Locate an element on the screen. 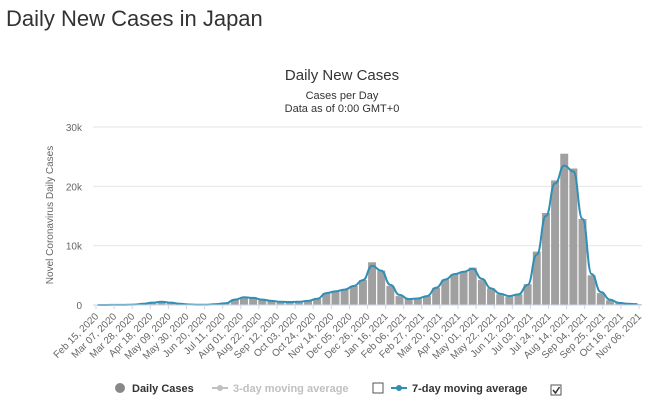  legend-item-7-day-average: 7-day moving average is located at coordinates (459, 389).